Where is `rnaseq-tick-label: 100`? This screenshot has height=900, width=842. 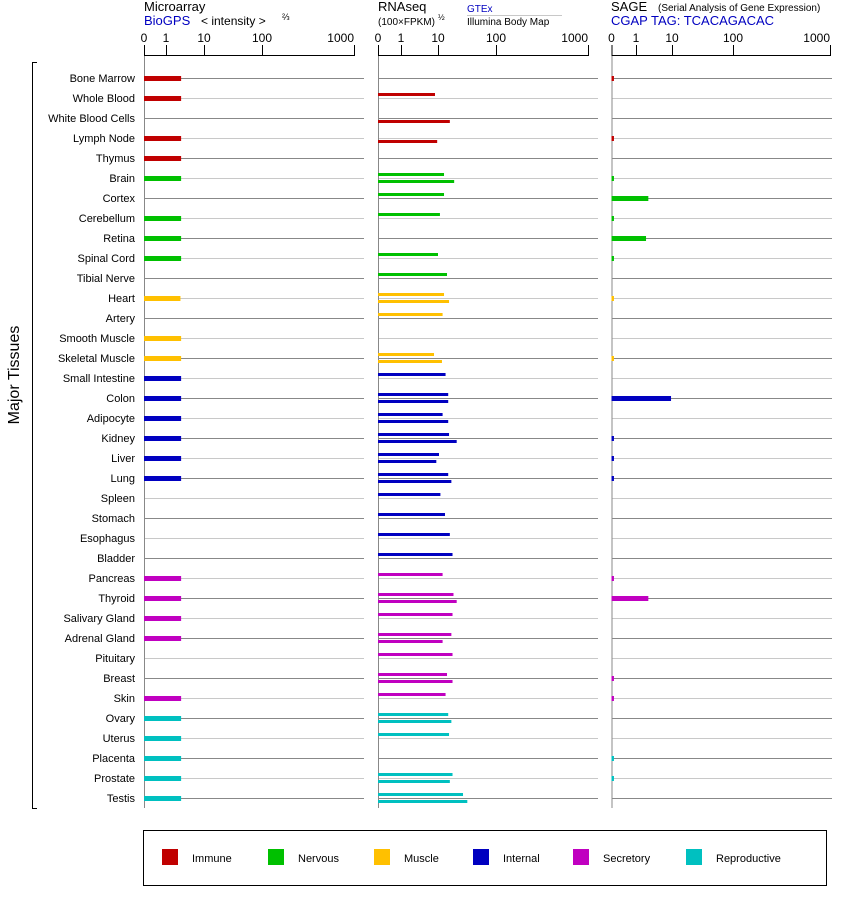 rnaseq-tick-label: 100 is located at coordinates (496, 38).